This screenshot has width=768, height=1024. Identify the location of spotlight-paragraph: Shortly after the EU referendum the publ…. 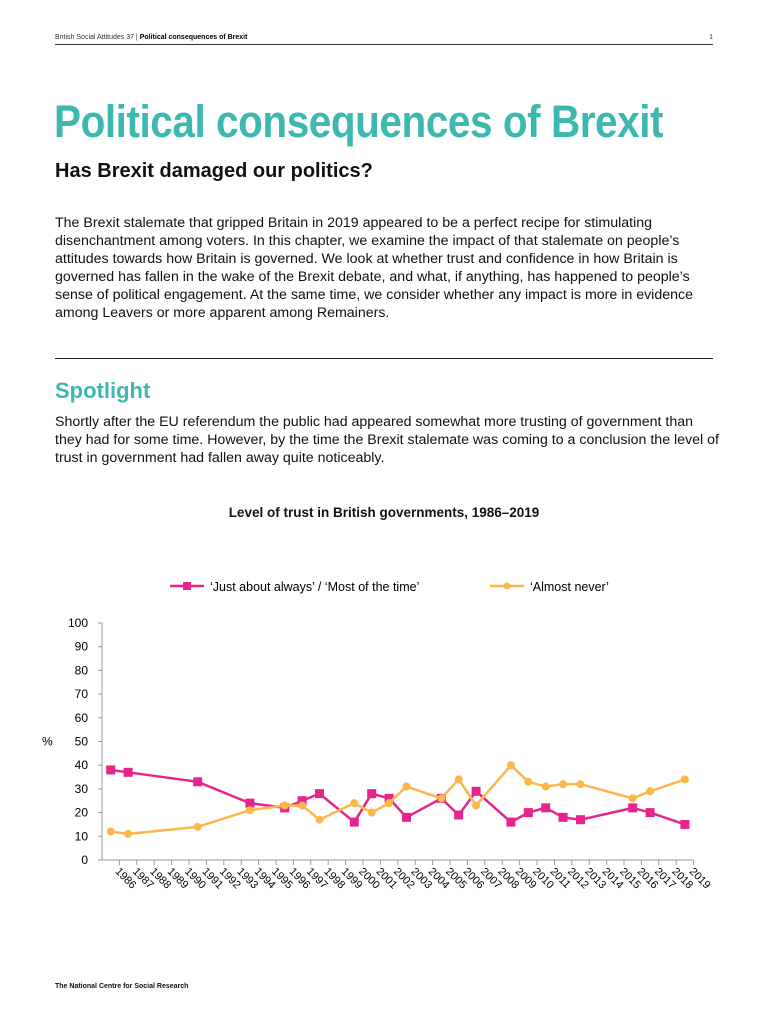
(387, 440).